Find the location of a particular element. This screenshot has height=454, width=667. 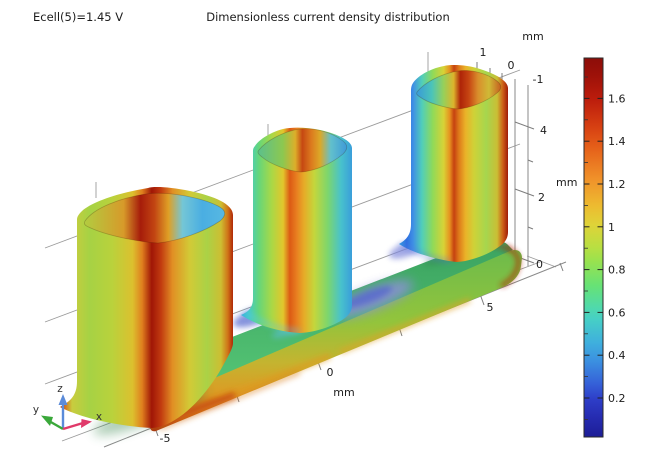

y-arrowhead-icon is located at coordinates (47, 420).